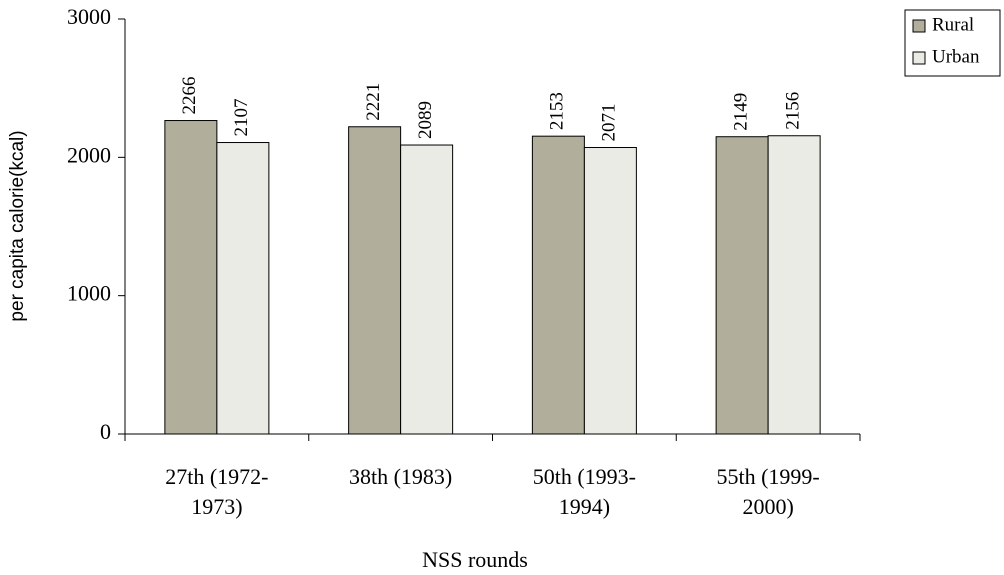 This screenshot has height=575, width=1004. What do you see at coordinates (105, 431) in the screenshot?
I see `y-tick-label: 0` at bounding box center [105, 431].